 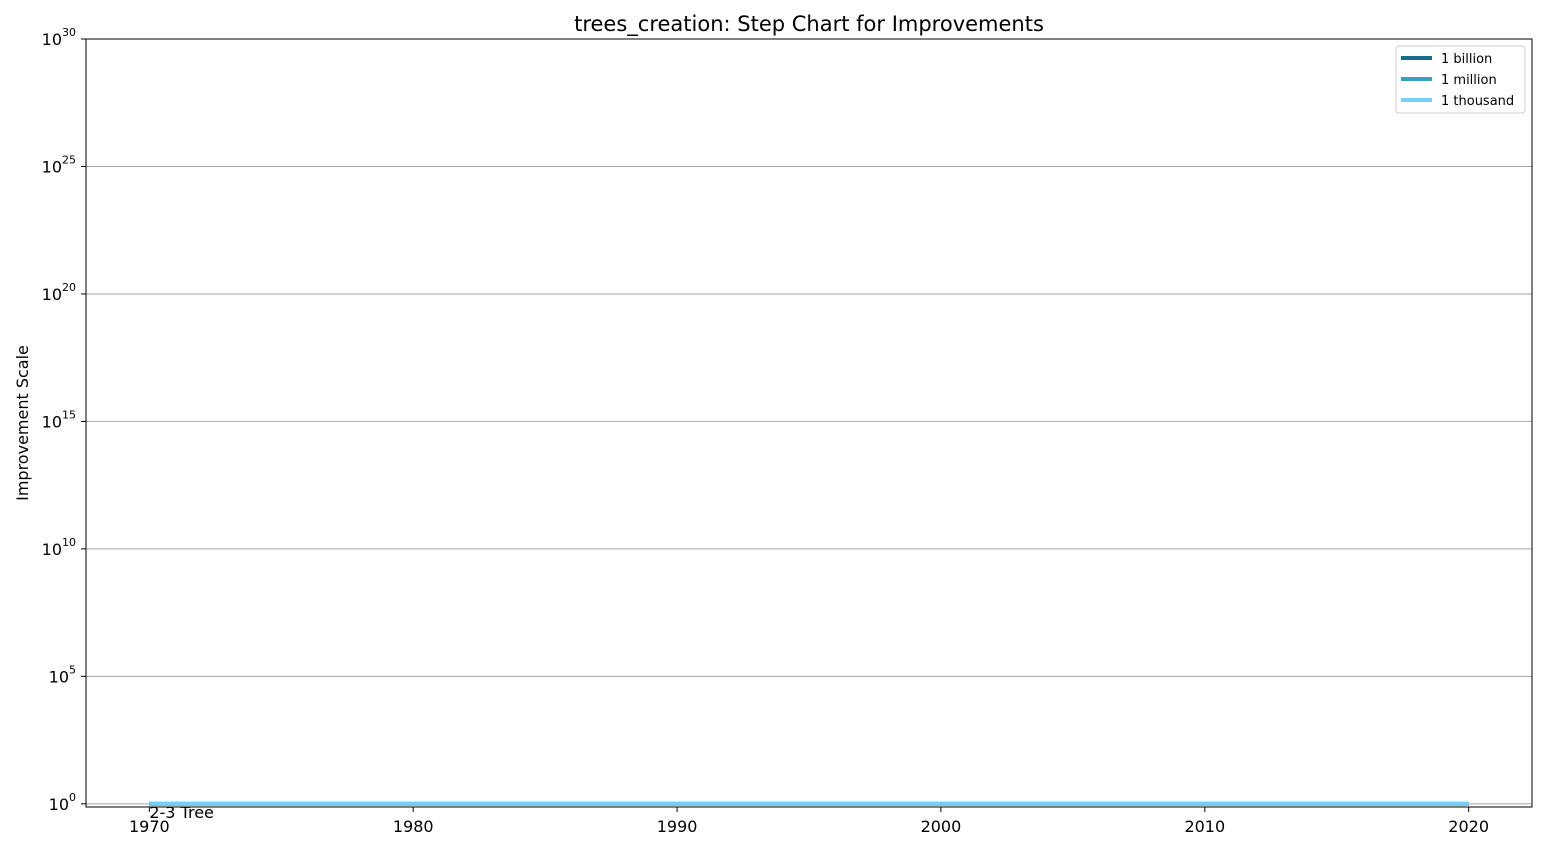 I want to click on x-tick-label: 2020, so click(x=1468, y=826).